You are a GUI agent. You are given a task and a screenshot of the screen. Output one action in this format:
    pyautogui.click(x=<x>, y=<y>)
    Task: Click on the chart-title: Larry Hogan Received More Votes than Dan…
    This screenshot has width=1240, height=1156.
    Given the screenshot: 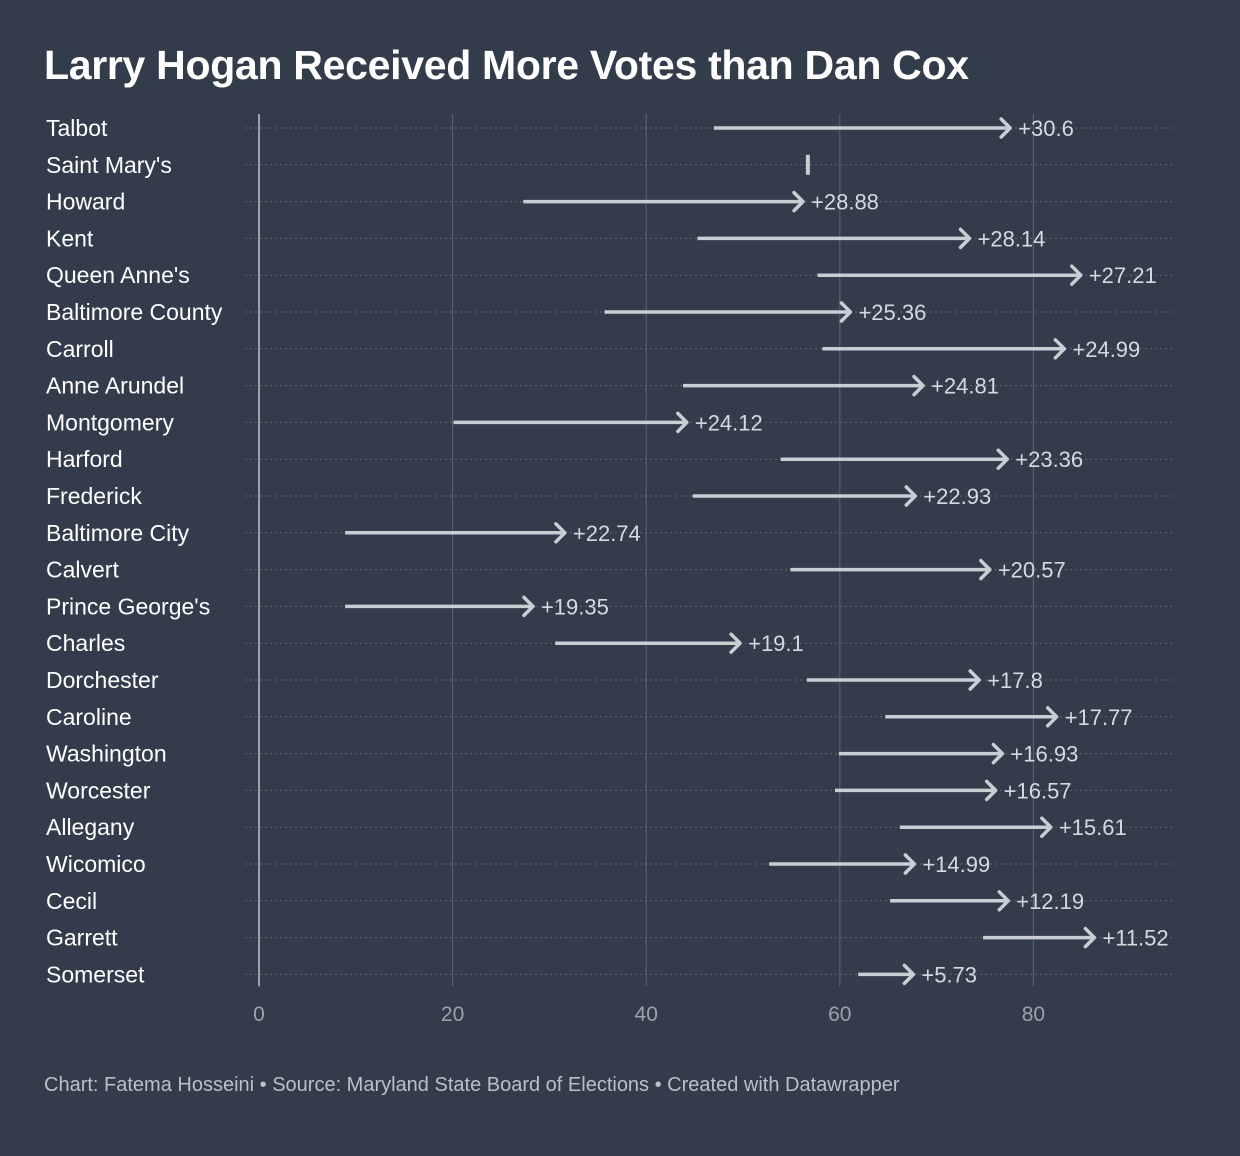 What is the action you would take?
    pyautogui.click(x=506, y=65)
    